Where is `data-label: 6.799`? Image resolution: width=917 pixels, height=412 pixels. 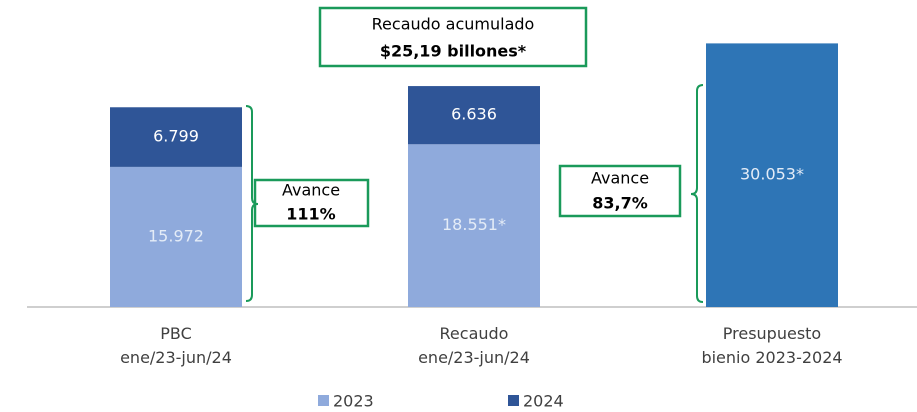
data-label: 6.799 is located at coordinates (176, 136).